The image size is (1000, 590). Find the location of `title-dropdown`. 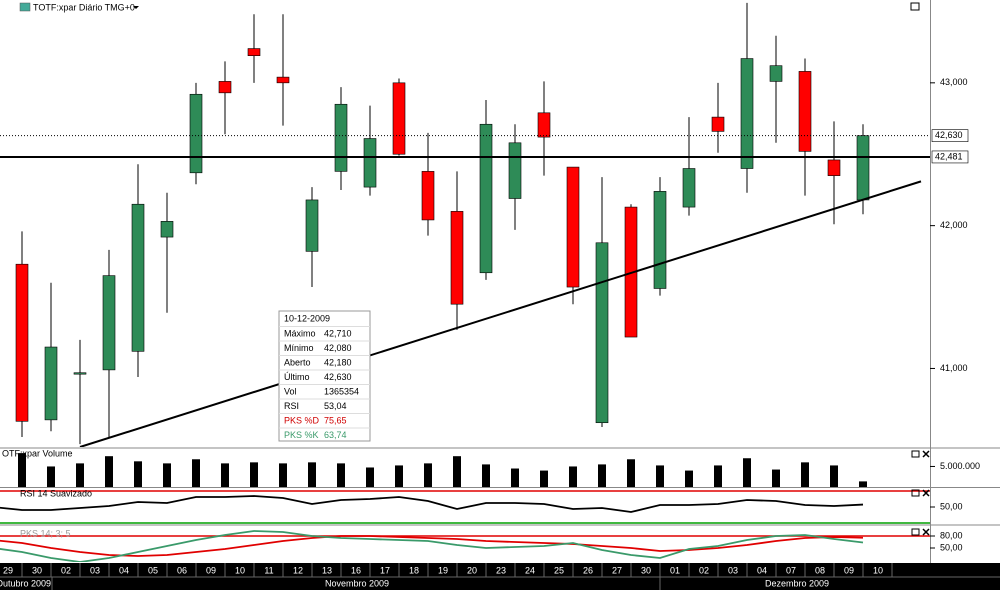

title-dropdown is located at coordinates (136, 7).